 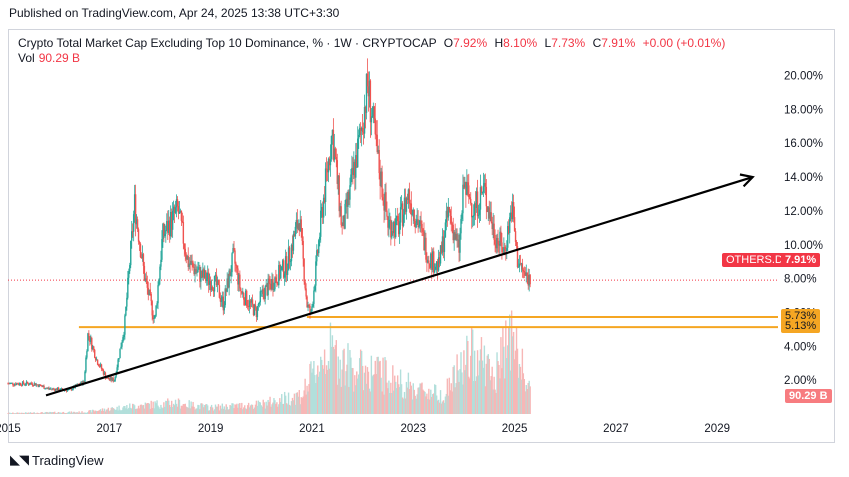 I want to click on volume-label: Vol, so click(x=26, y=58).